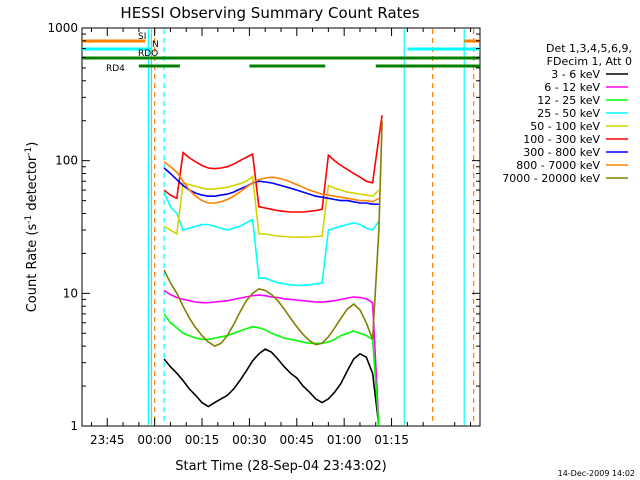  What do you see at coordinates (32, 185) in the screenshot?
I see `y-axis-label-mid: detector` at bounding box center [32, 185].